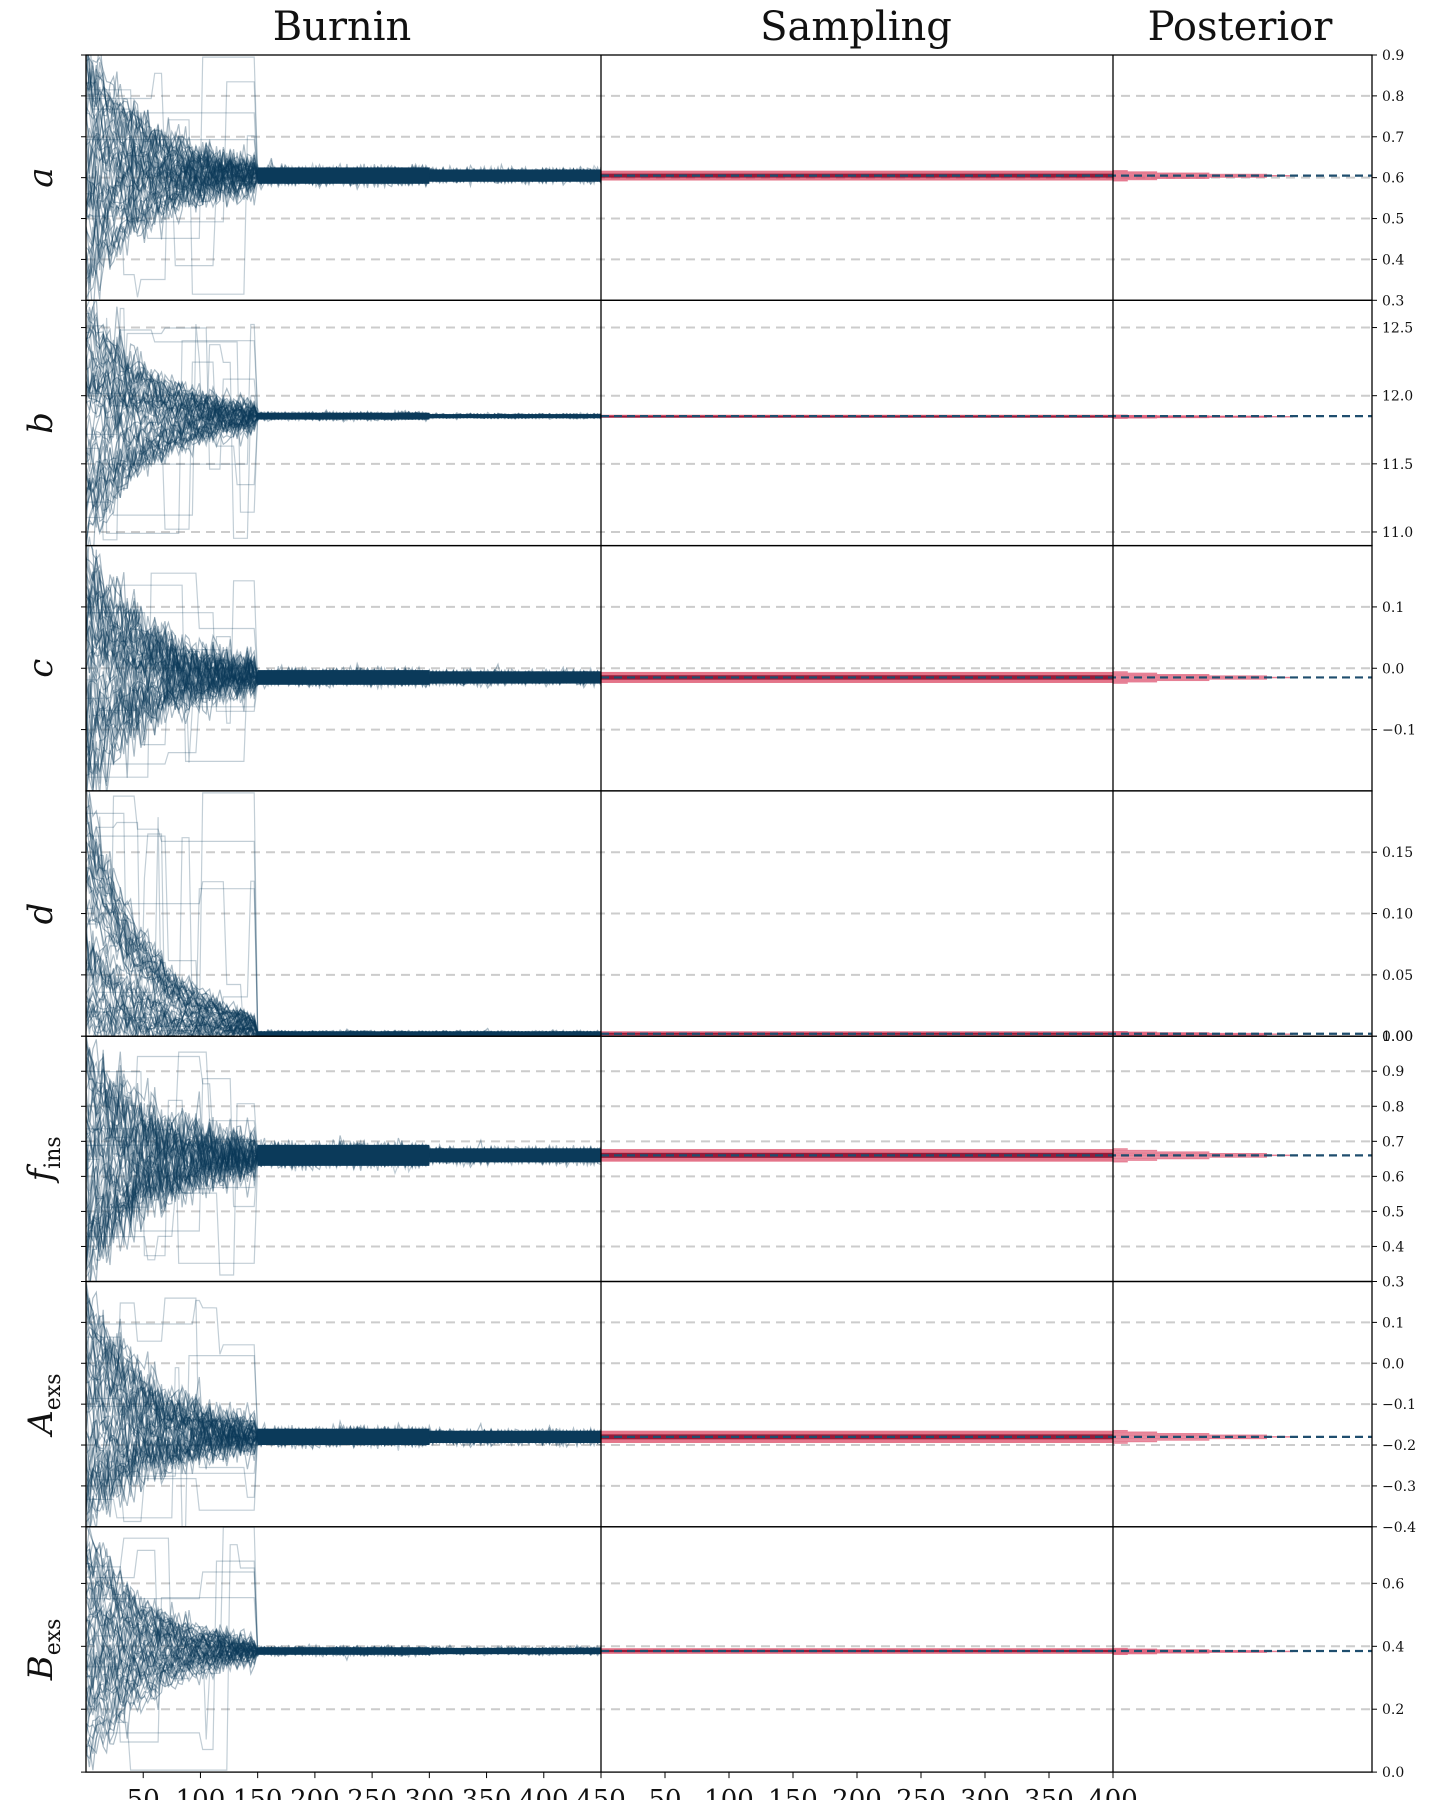 The height and width of the screenshot is (1800, 1440). What do you see at coordinates (717, 423) in the screenshot?
I see `panel-b: 12.5 12.0 11.5 11.0 b` at bounding box center [717, 423].